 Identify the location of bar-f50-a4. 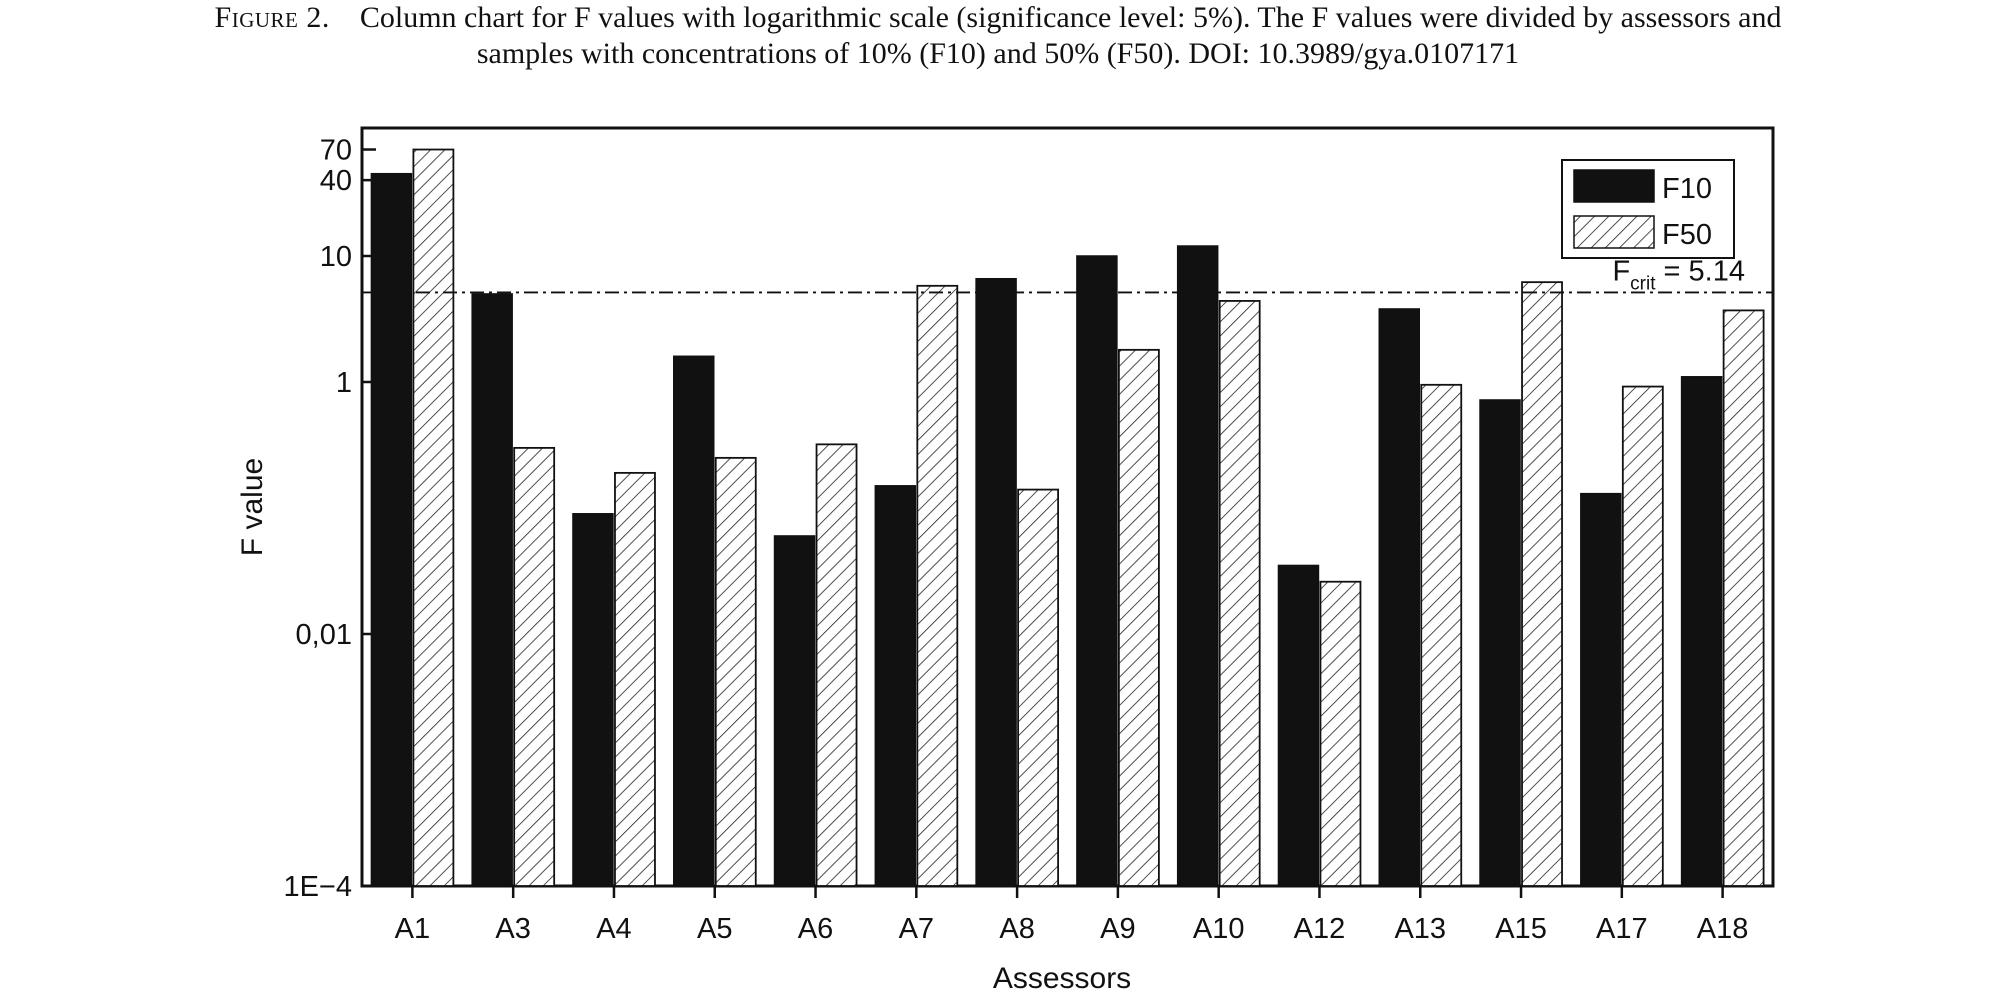
(635, 679).